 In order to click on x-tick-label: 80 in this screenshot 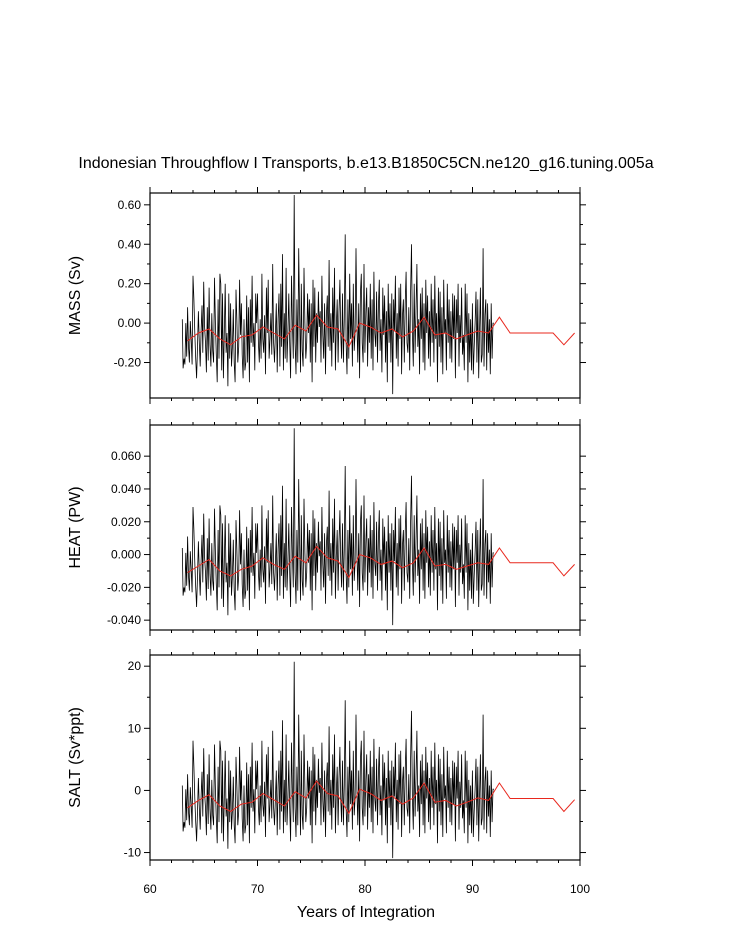, I will do `click(365, 889)`.